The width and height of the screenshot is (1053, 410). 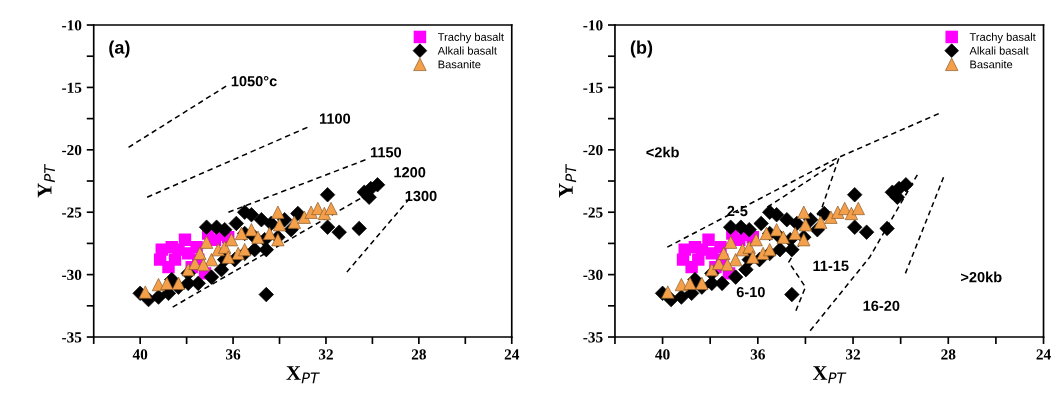 I want to click on text: (a), so click(x=119, y=49).